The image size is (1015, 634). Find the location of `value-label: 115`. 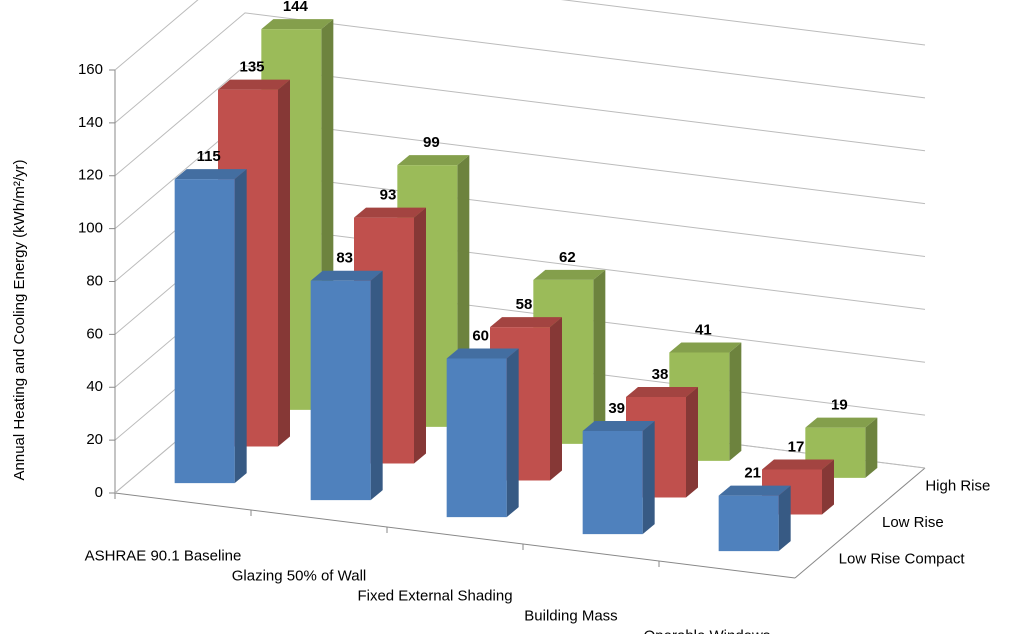

value-label: 115 is located at coordinates (209, 156).